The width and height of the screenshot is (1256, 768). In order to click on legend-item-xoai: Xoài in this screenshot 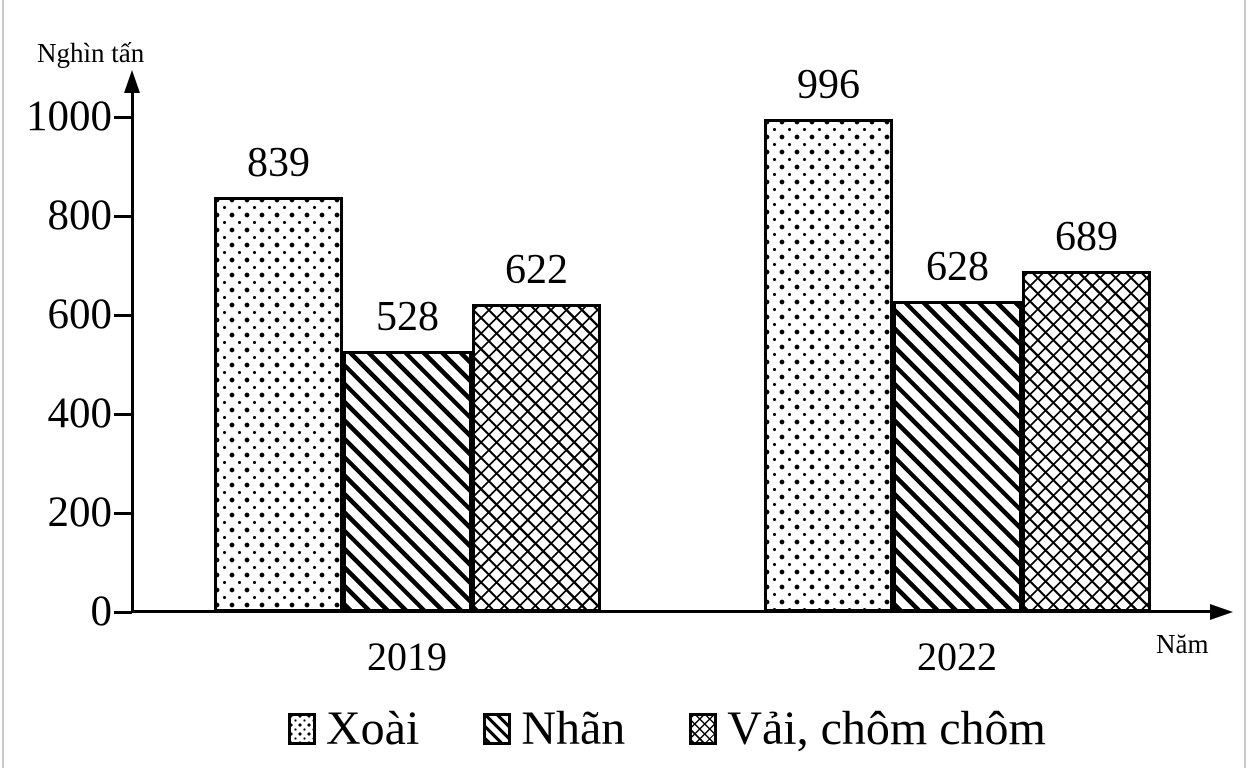, I will do `click(353, 729)`.